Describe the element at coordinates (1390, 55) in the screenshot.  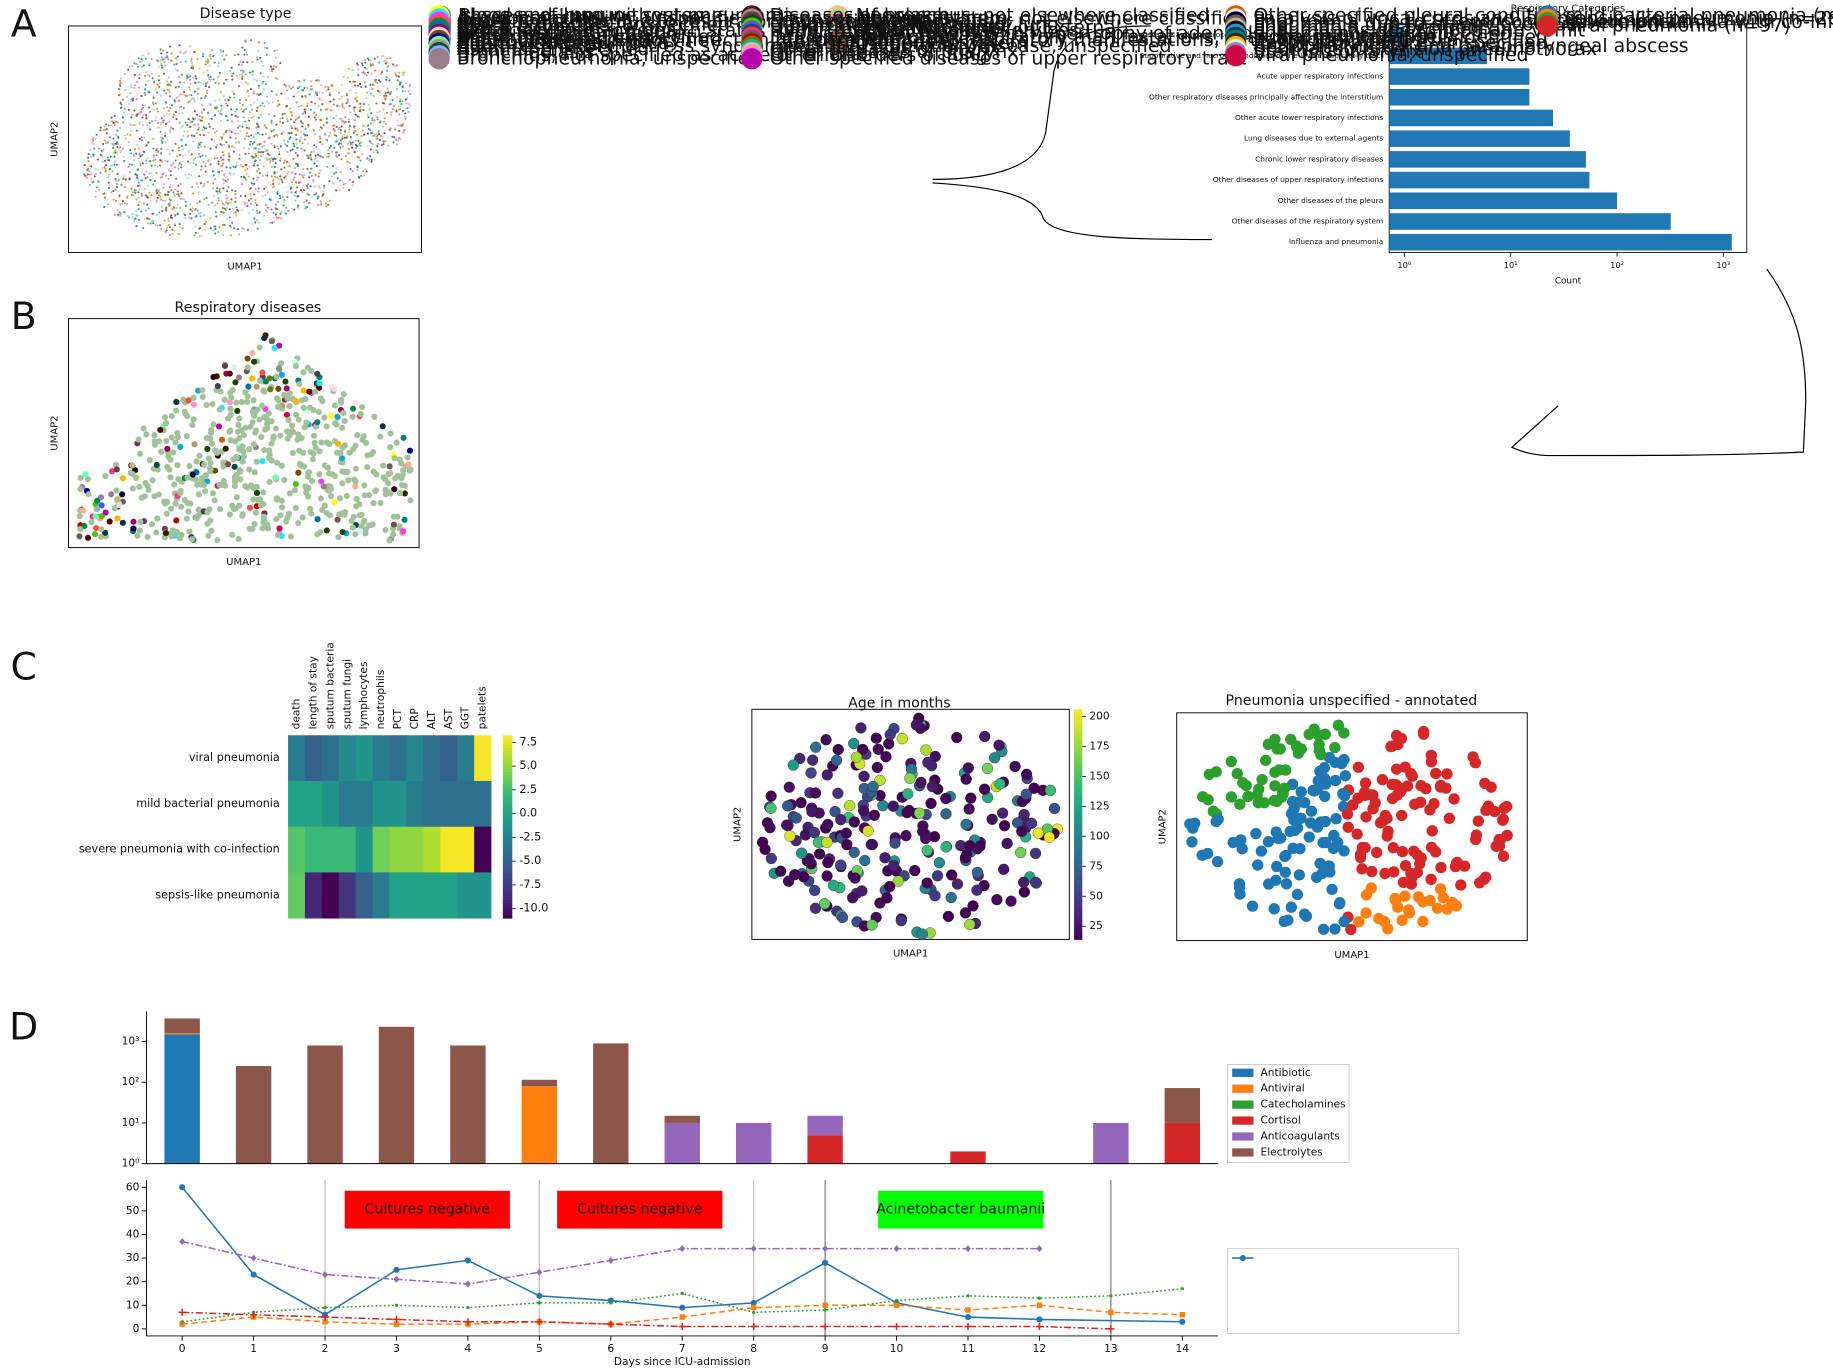
I see `legend-label: Viral pneumonia, unspecified` at that location.